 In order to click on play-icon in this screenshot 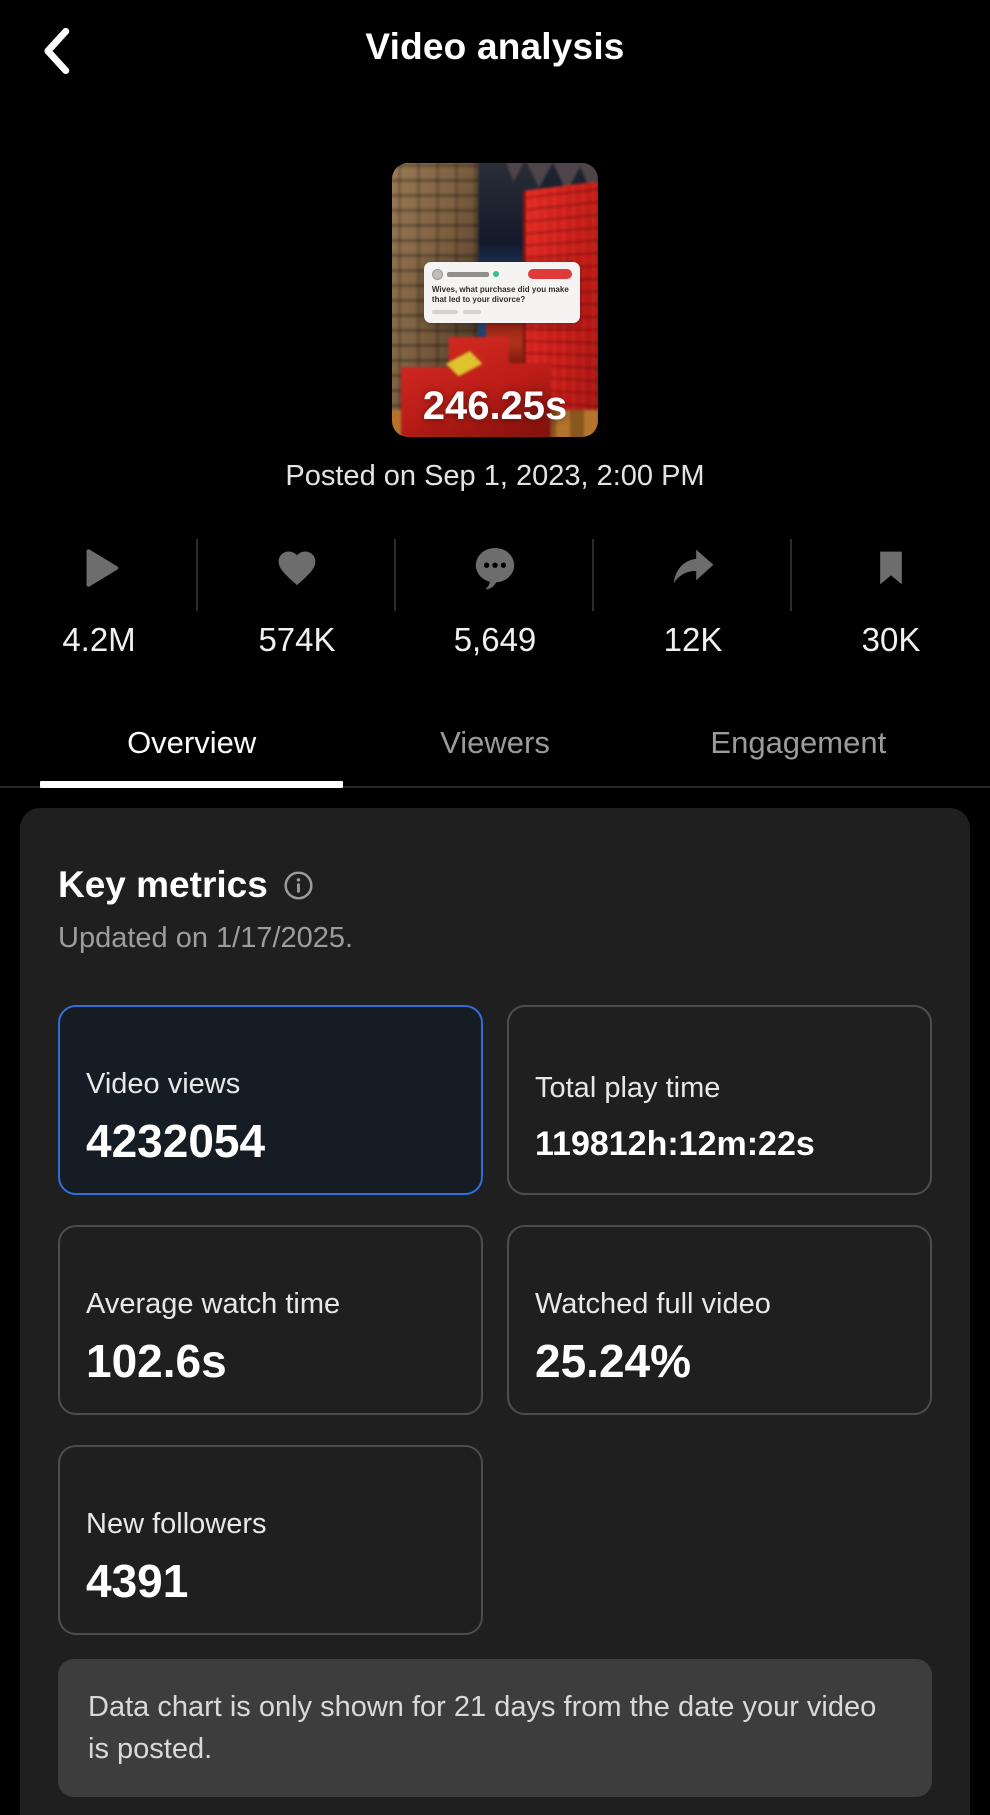, I will do `click(99, 568)`.